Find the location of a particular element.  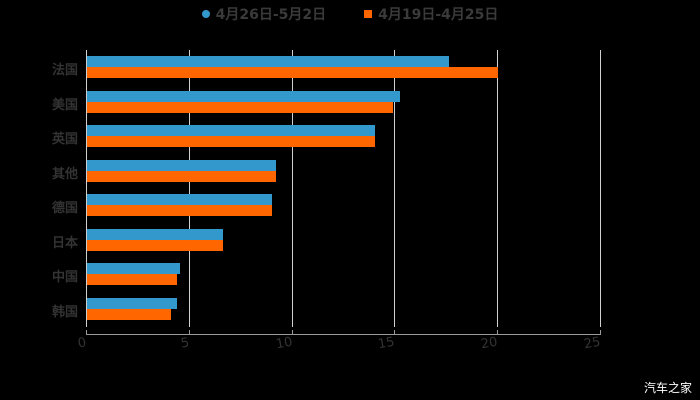

x-axis-line is located at coordinates (343, 334).